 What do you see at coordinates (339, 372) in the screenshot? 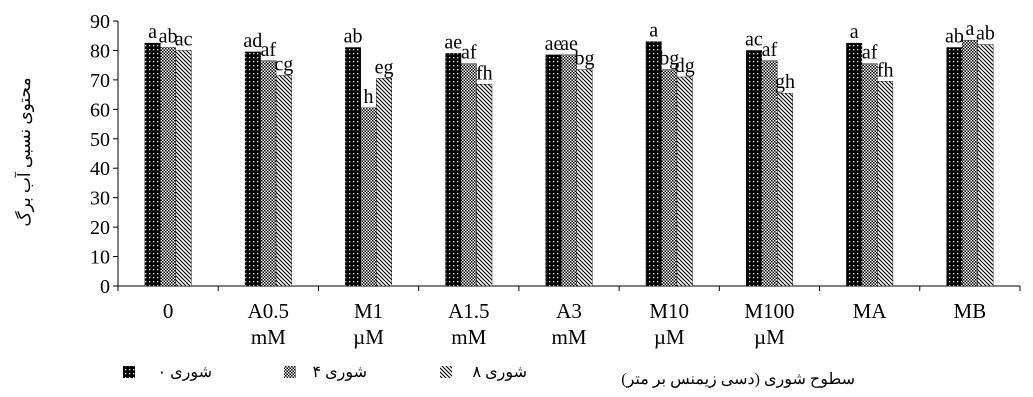
I see `legend-label-series-2: شوری ۴` at bounding box center [339, 372].